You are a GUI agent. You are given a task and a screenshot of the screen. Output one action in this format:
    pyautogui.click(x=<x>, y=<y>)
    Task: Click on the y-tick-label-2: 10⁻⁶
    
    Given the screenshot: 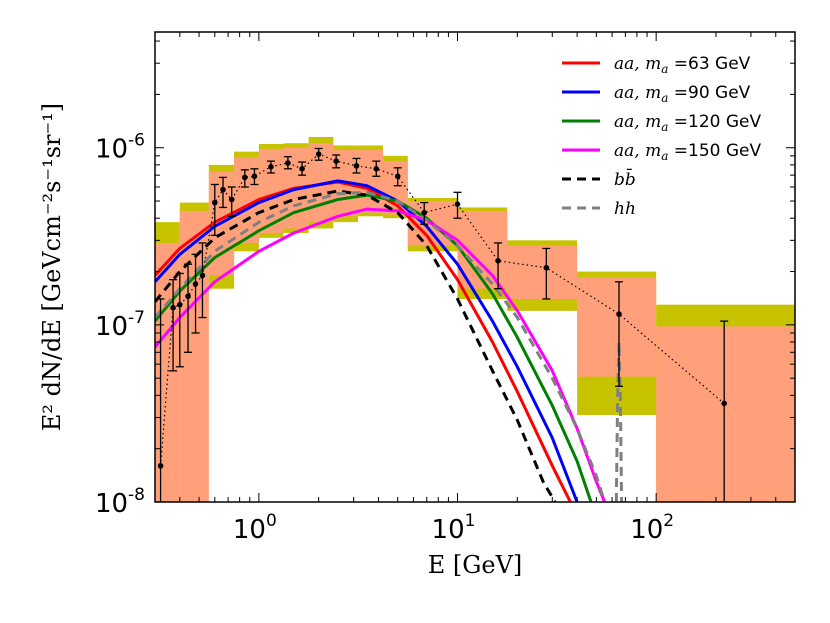 What is the action you would take?
    pyautogui.click(x=120, y=148)
    